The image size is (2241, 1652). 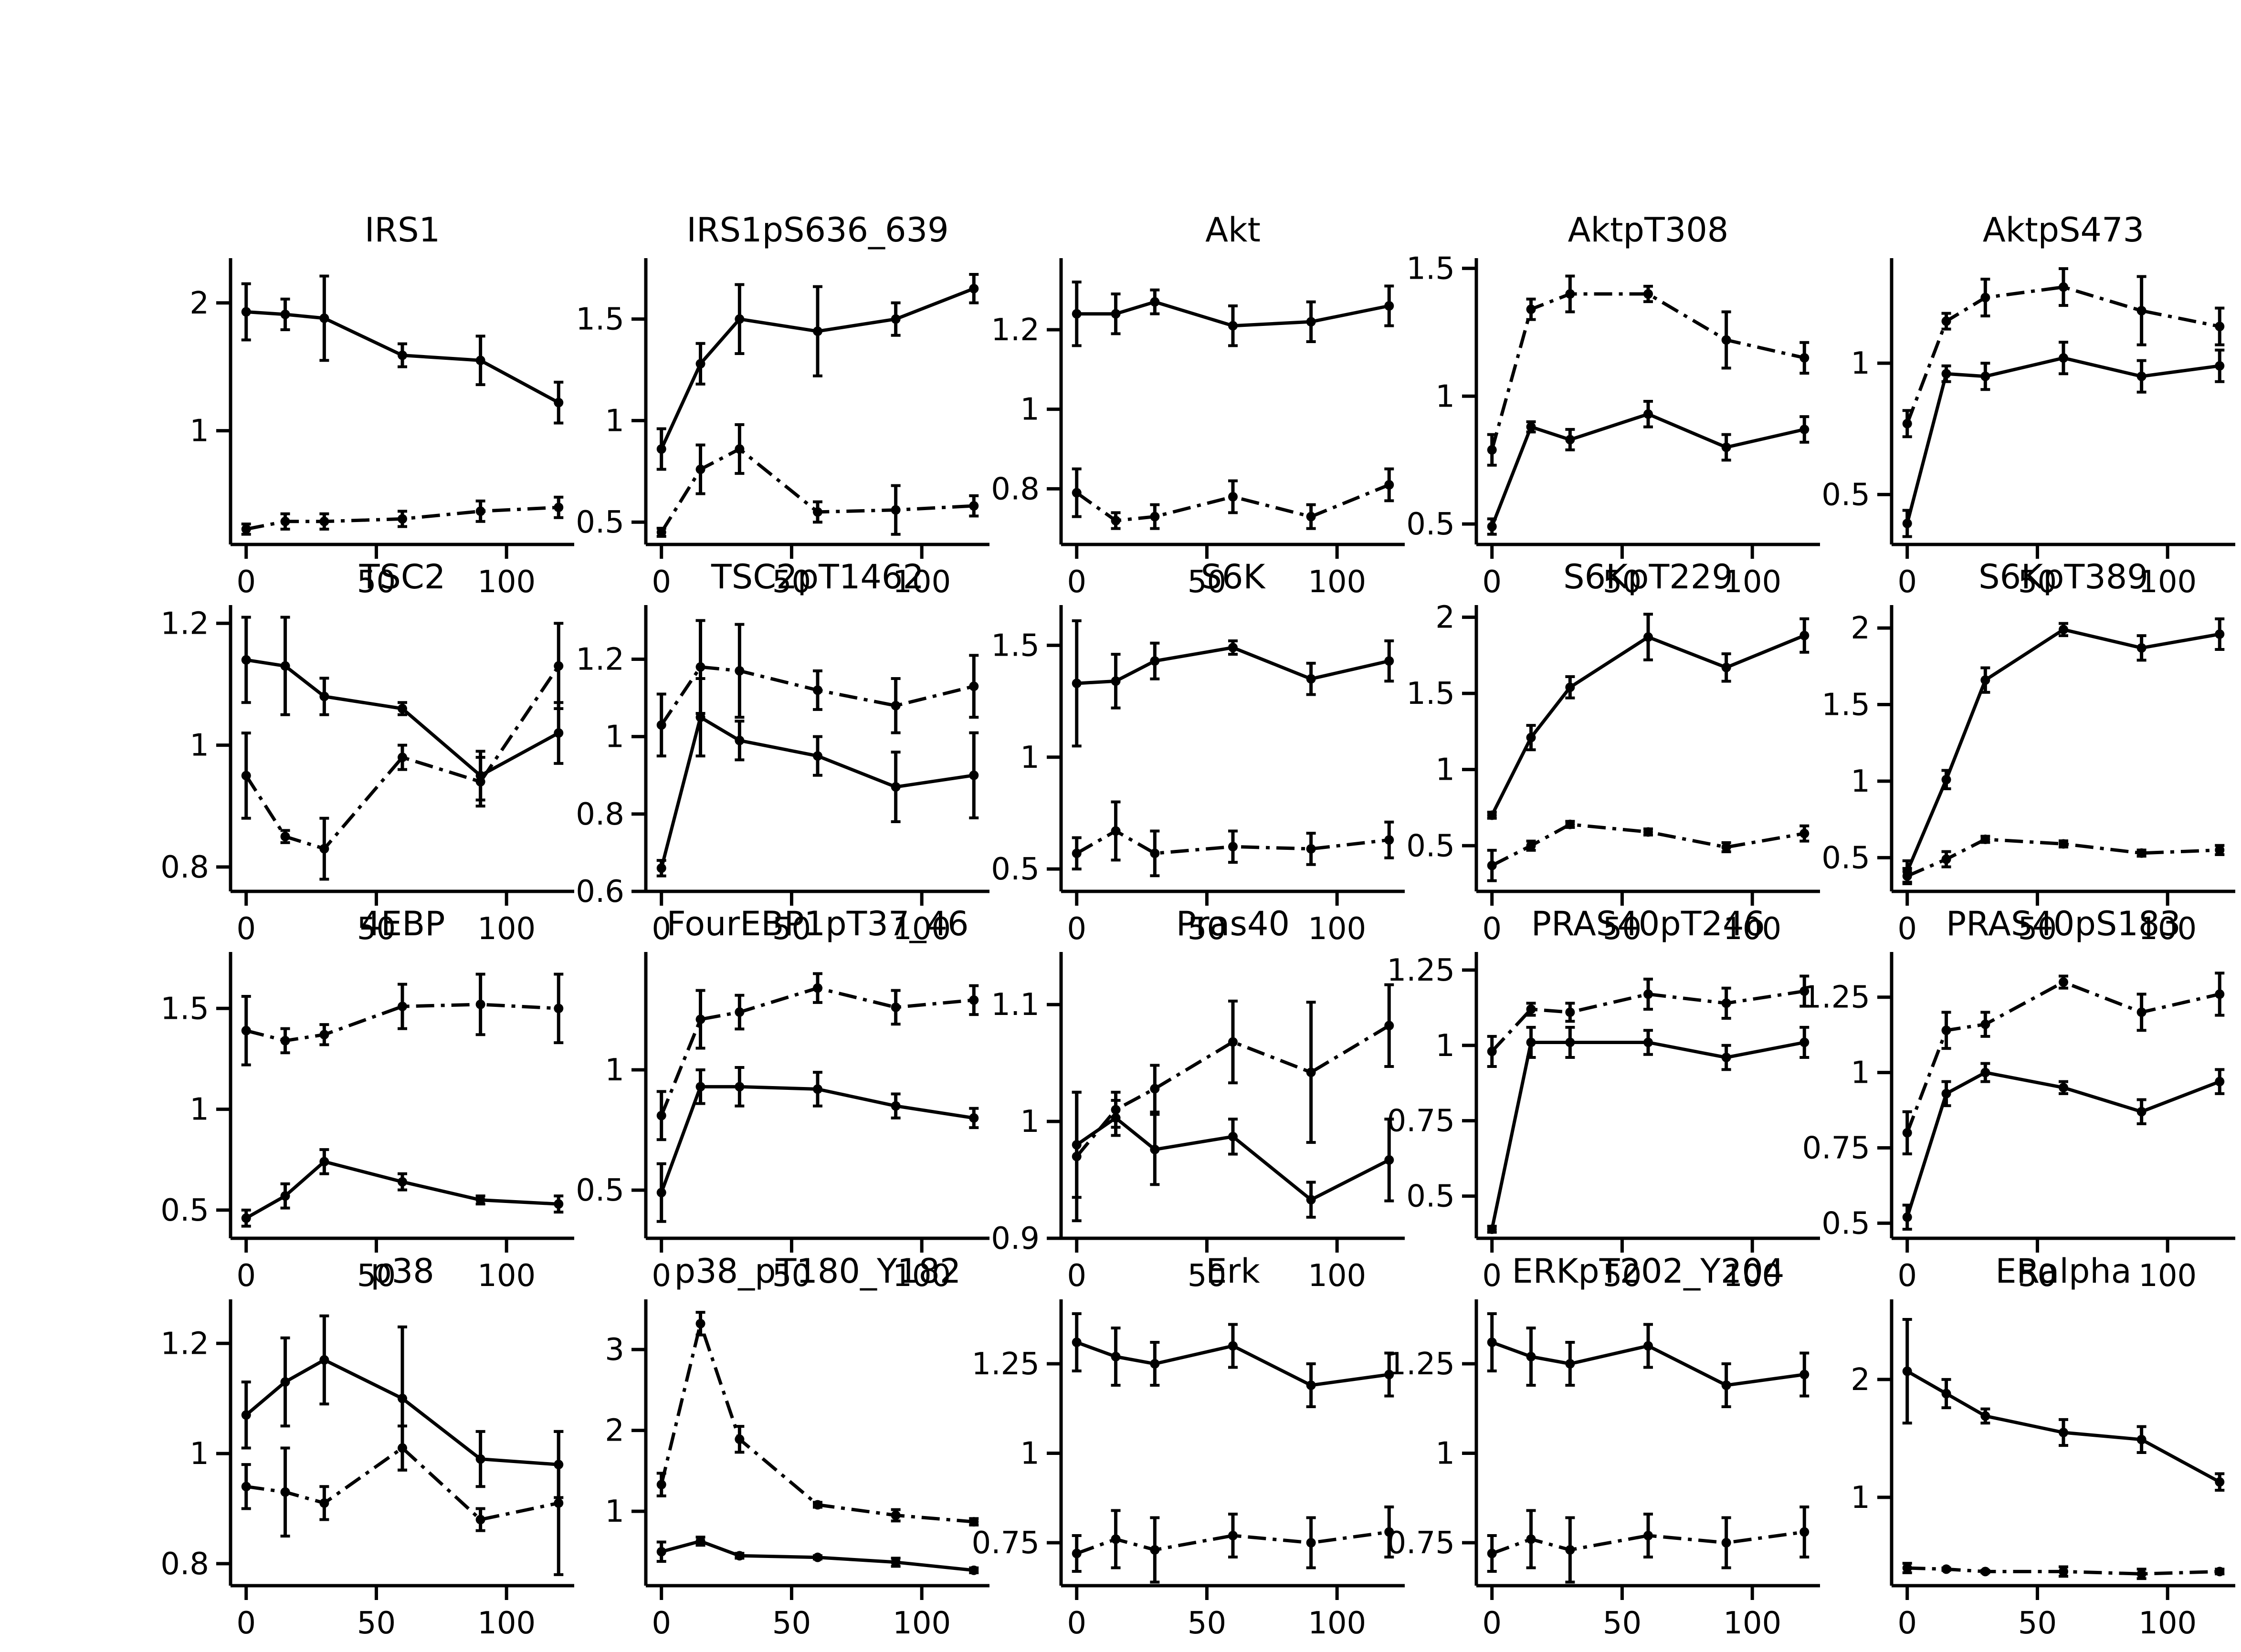 I want to click on subplot-title: ERalpha, so click(x=2063, y=1271).